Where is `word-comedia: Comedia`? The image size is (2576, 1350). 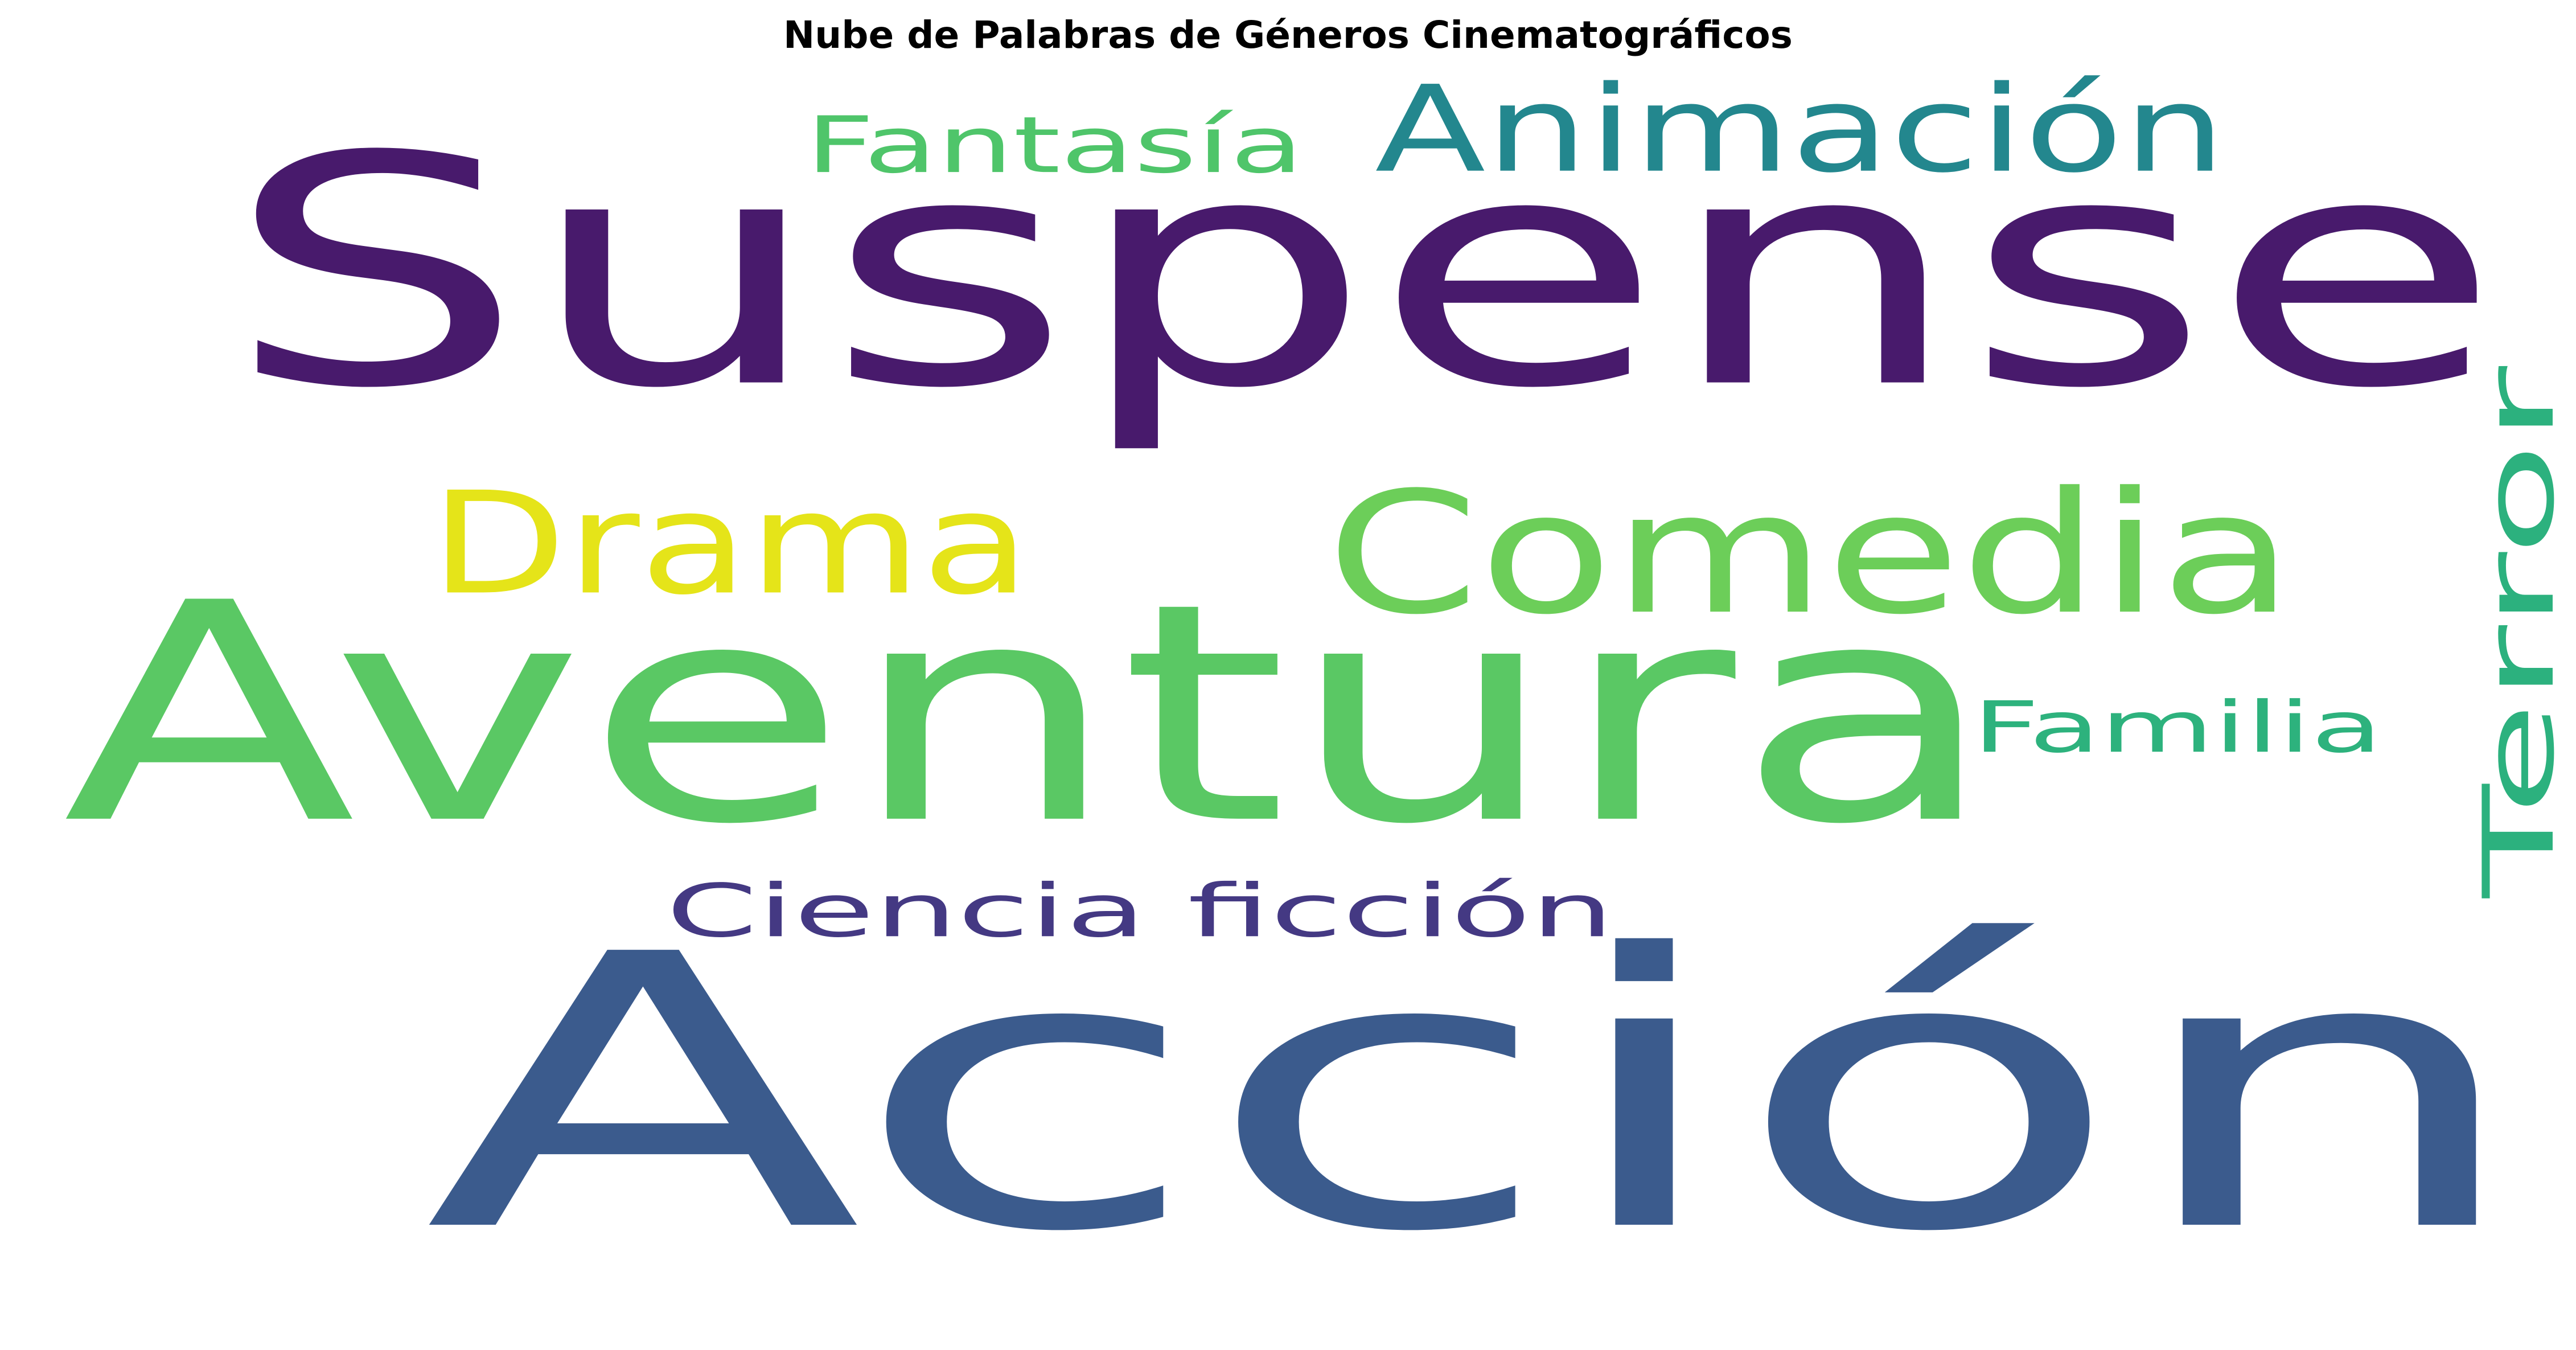 word-comedia: Comedia is located at coordinates (1810, 553).